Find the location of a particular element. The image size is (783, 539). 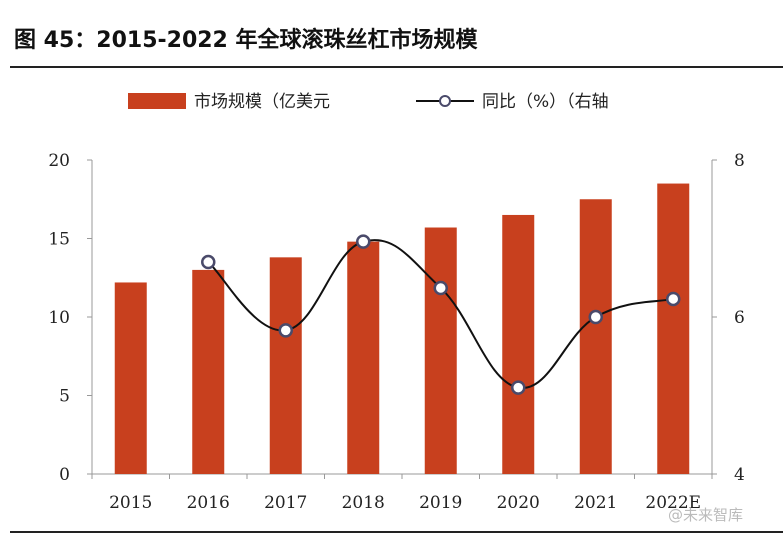

left-tick-label: 20 is located at coordinates (59, 161).